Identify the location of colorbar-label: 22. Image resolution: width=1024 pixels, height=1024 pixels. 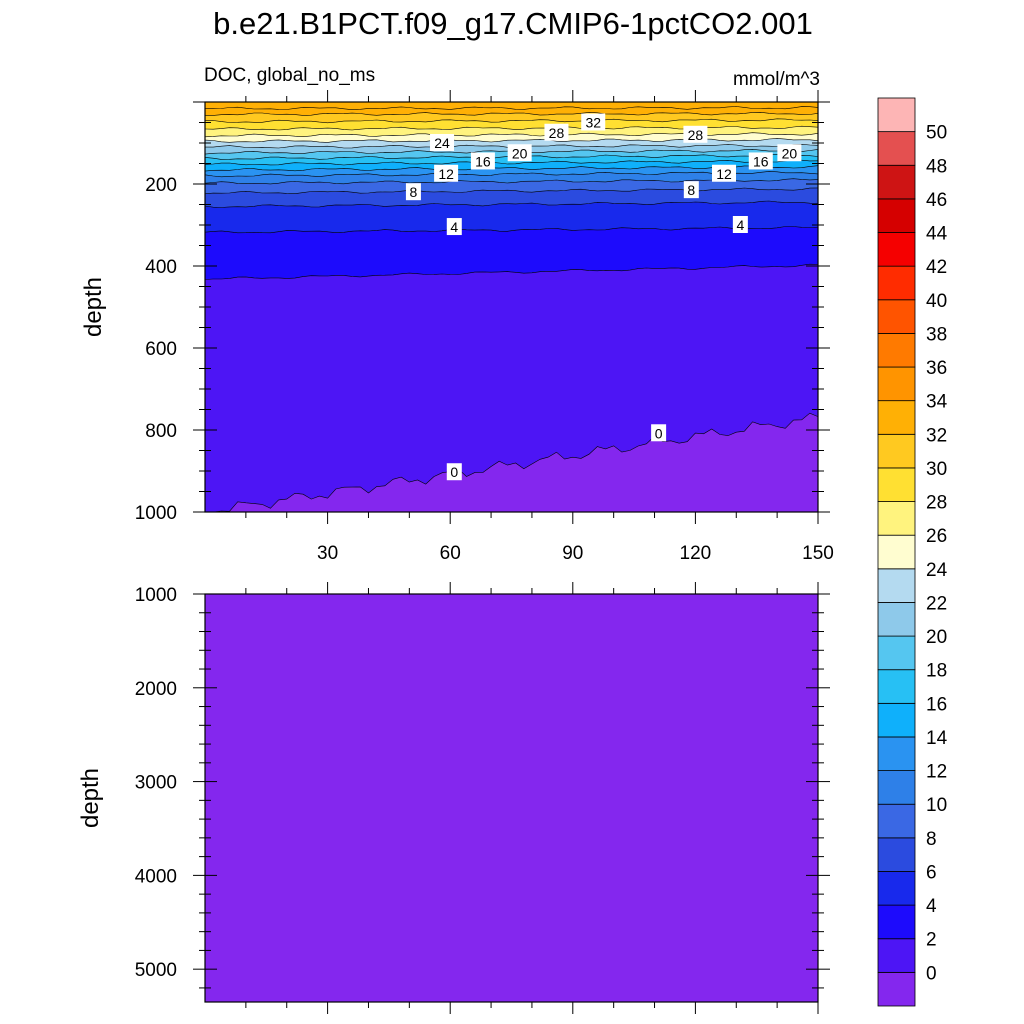
(936, 603).